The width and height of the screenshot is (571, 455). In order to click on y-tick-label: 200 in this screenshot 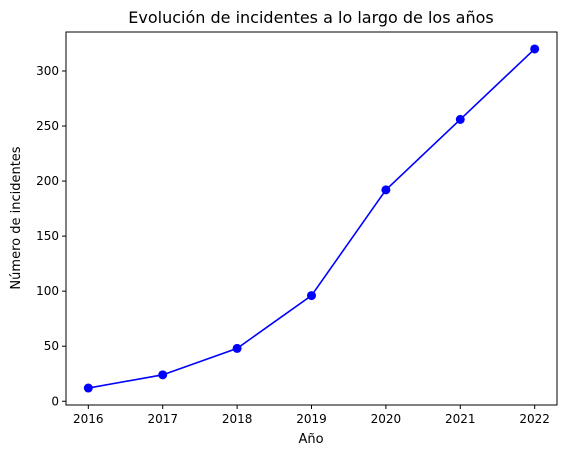, I will do `click(47, 181)`.